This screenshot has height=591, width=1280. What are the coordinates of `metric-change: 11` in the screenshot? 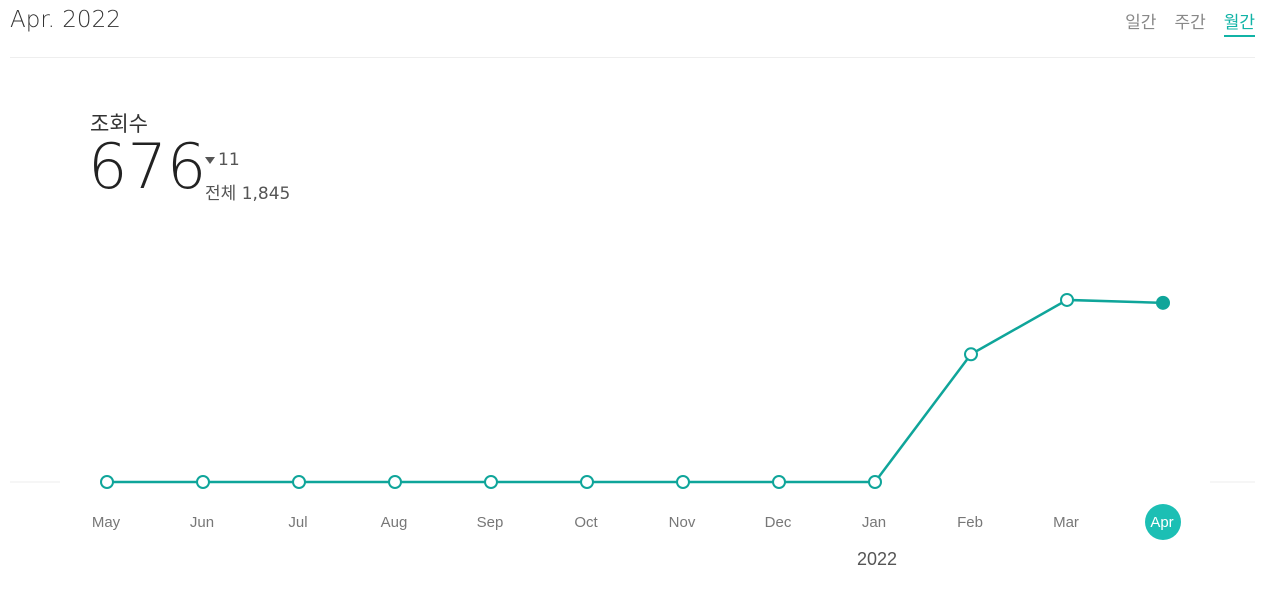 It's located at (222, 160).